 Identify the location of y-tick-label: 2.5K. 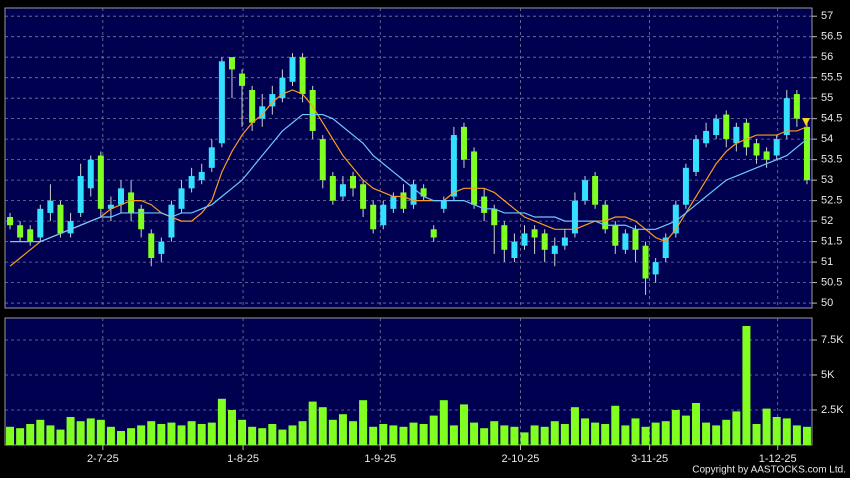
(832, 410).